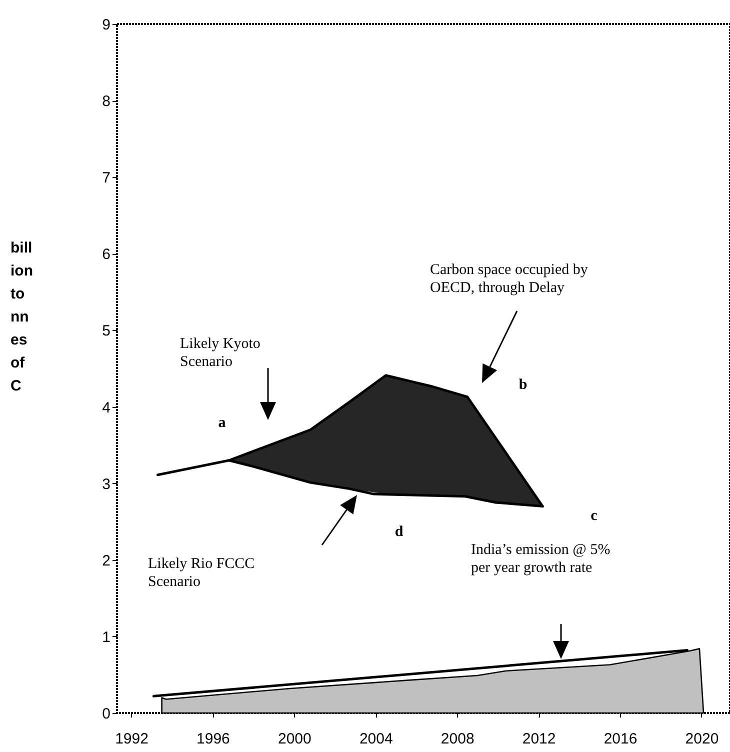 This screenshot has height=752, width=730. Describe the element at coordinates (457, 739) in the screenshot. I see `x-tick-label: 2008` at that location.